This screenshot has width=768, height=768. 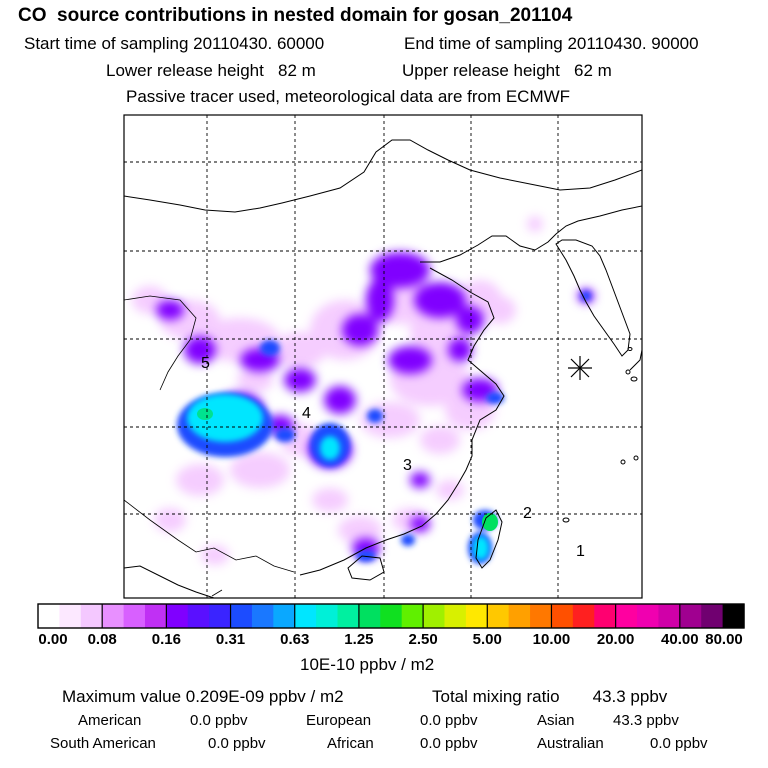 What do you see at coordinates (407, 465) in the screenshot?
I see `receptor-label-3: 3` at bounding box center [407, 465].